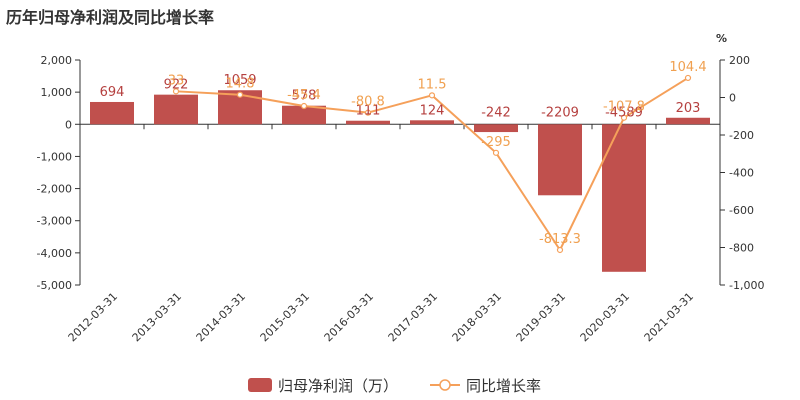 The width and height of the screenshot is (800, 400). Describe the element at coordinates (176, 80) in the screenshot. I see `line-data-label: 33` at that location.